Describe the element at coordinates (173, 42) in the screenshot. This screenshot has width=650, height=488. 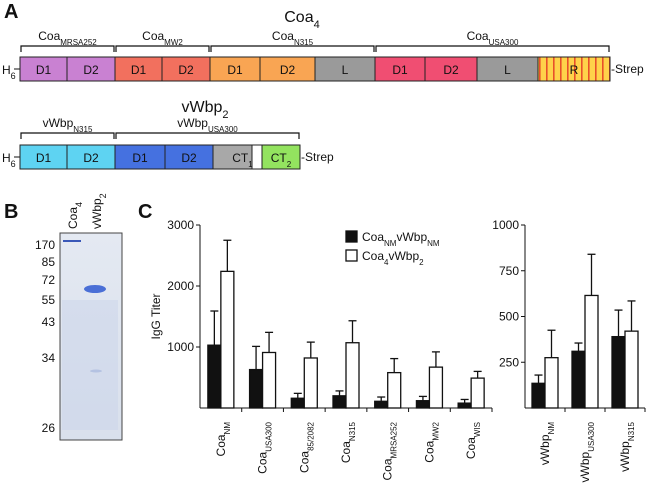
I see `subscript: MW2` at that location.